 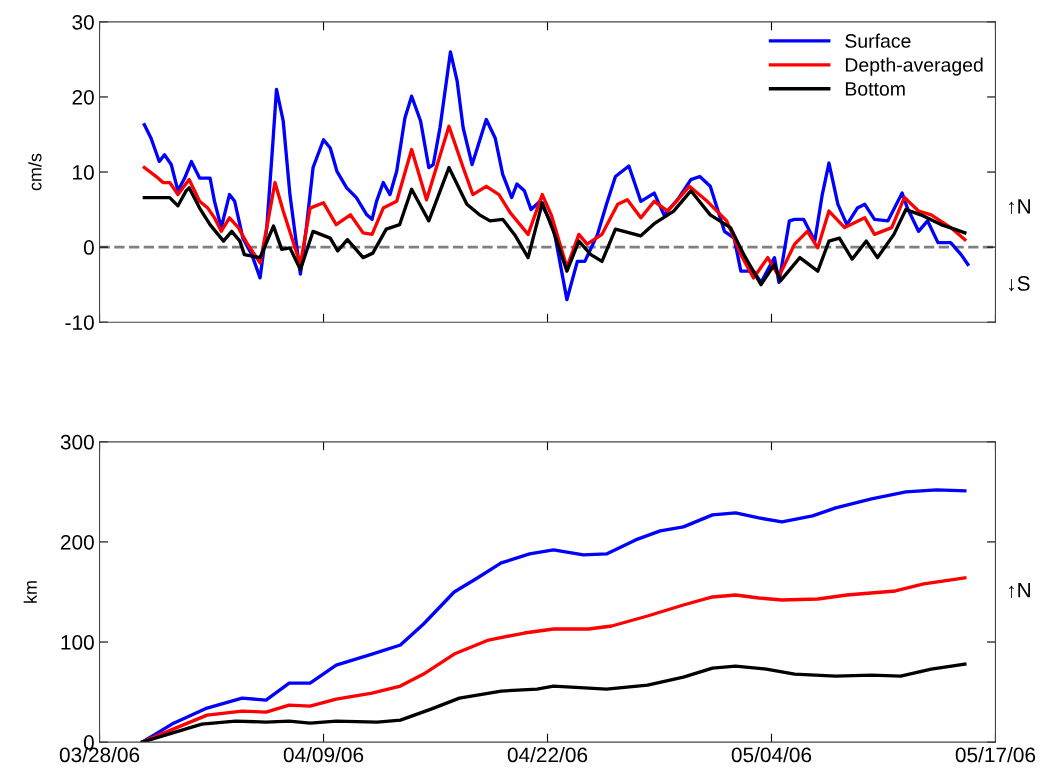 What do you see at coordinates (771, 754) in the screenshot?
I see `x-tick-label: 05/04/06` at bounding box center [771, 754].